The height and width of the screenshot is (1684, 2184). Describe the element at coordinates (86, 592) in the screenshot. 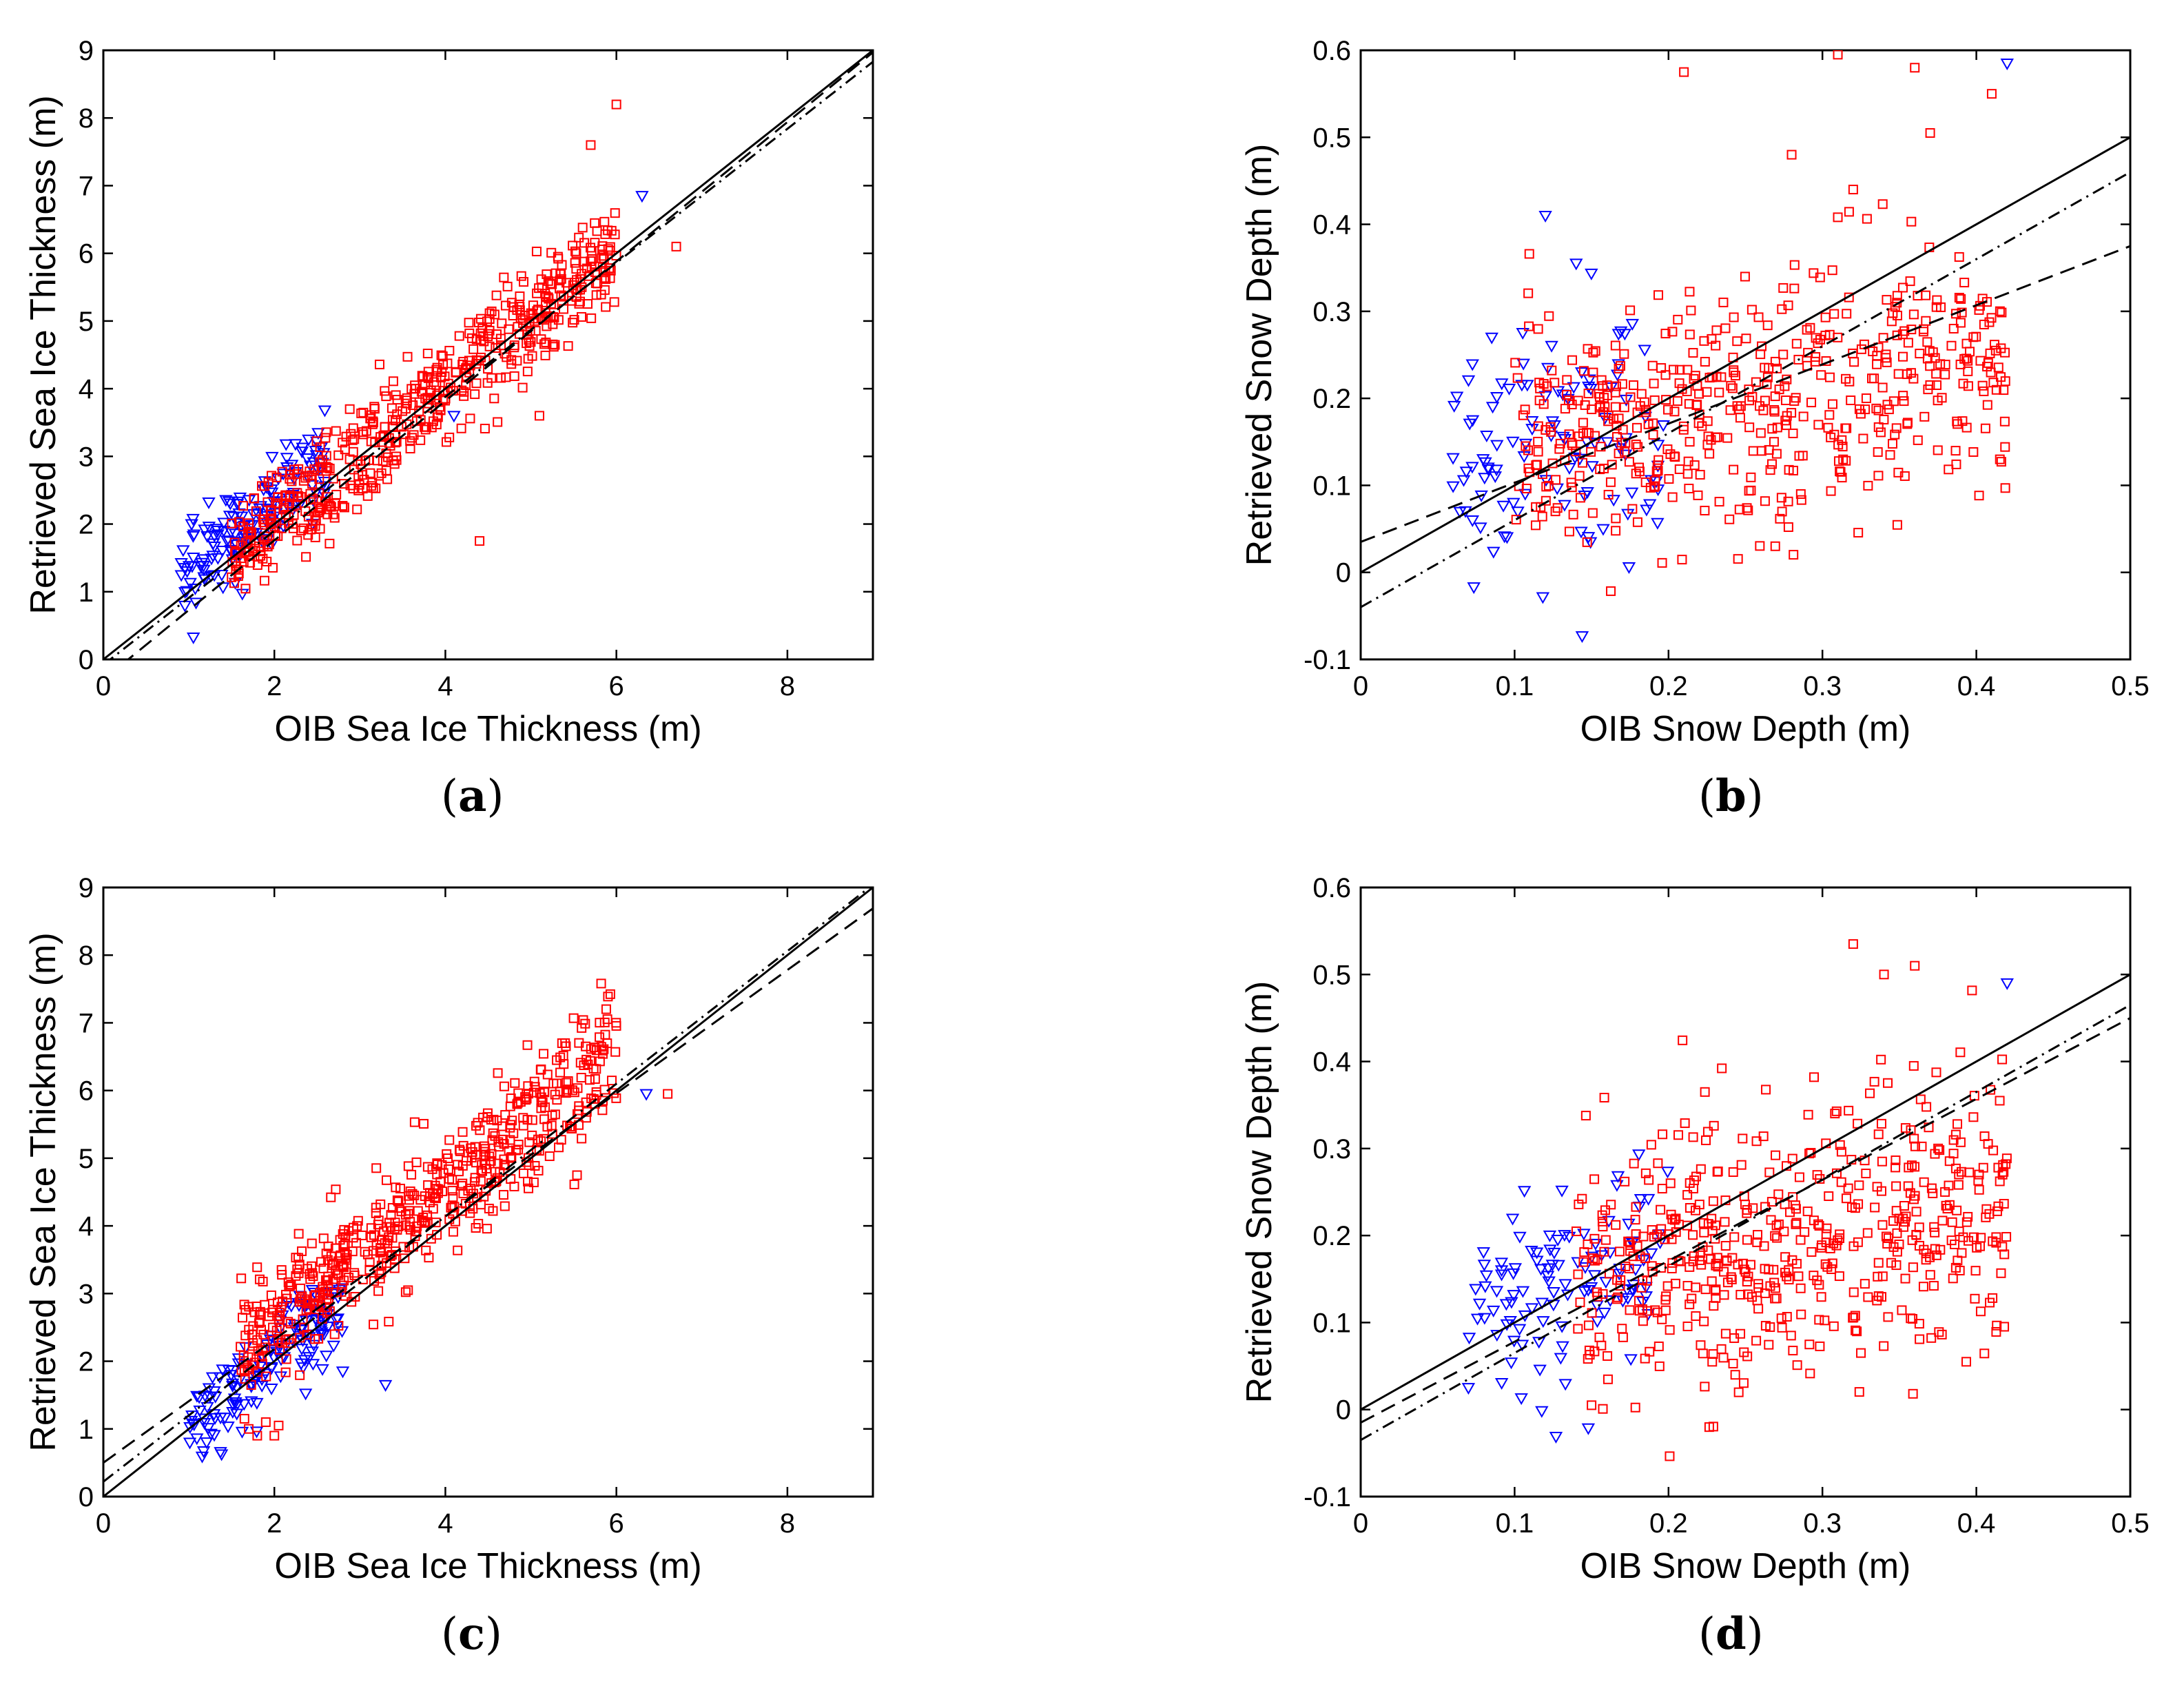

I see `y-tick-label: 1` at that location.